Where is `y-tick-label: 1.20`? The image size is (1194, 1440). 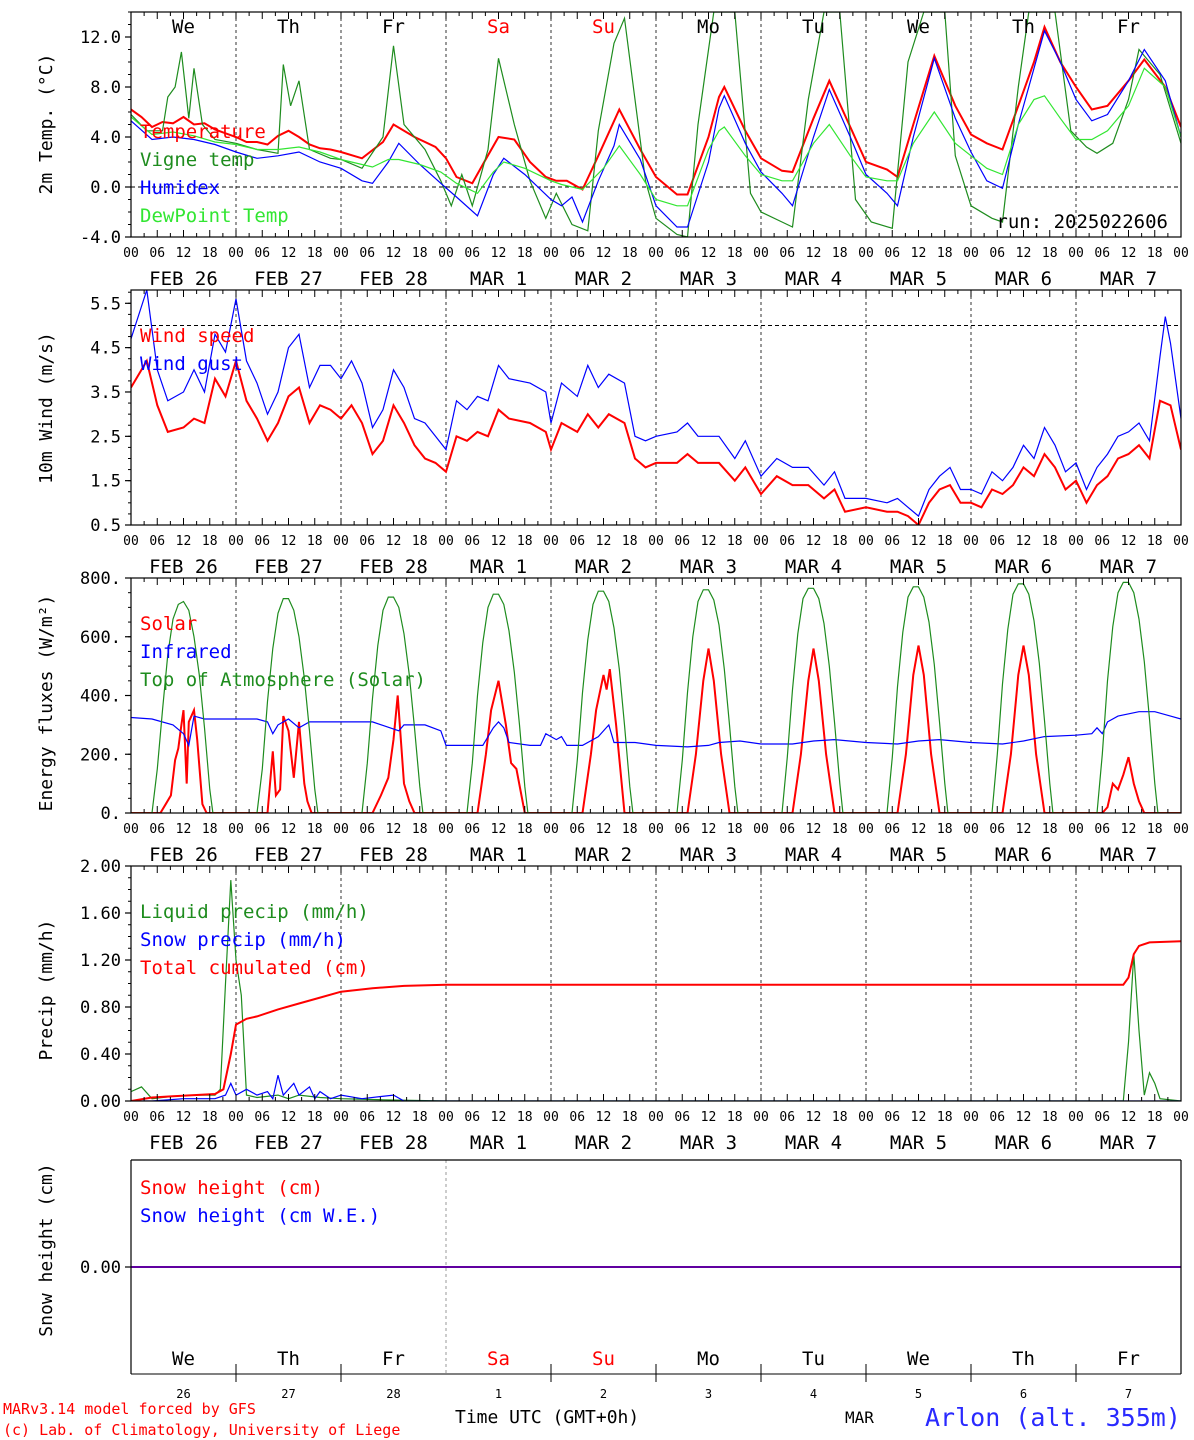 y-tick-label: 1.20 is located at coordinates (100, 961).